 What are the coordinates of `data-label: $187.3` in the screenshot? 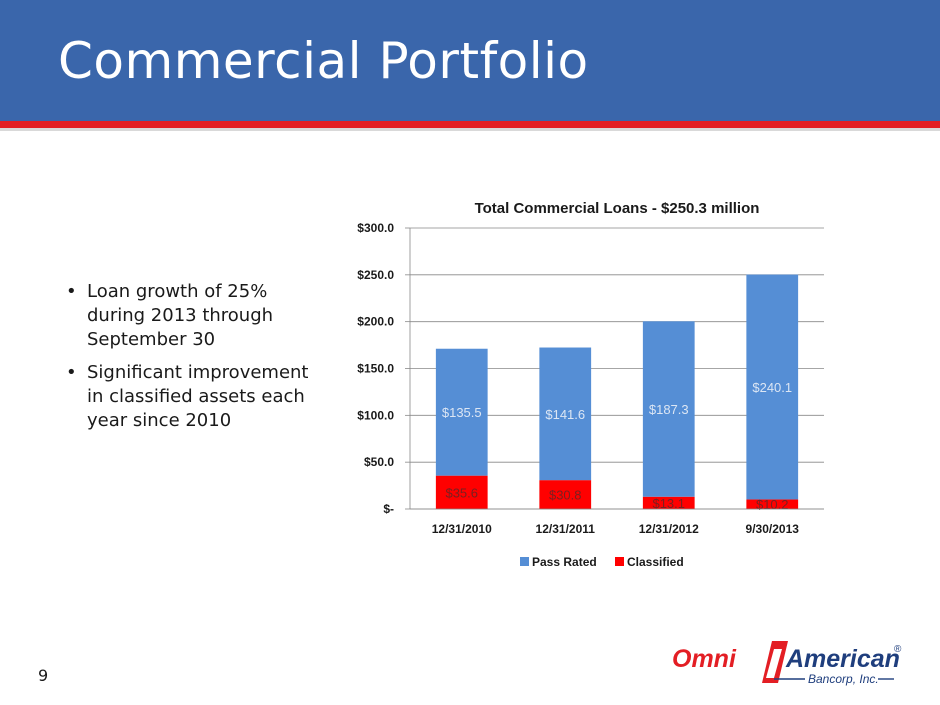 It's located at (669, 409).